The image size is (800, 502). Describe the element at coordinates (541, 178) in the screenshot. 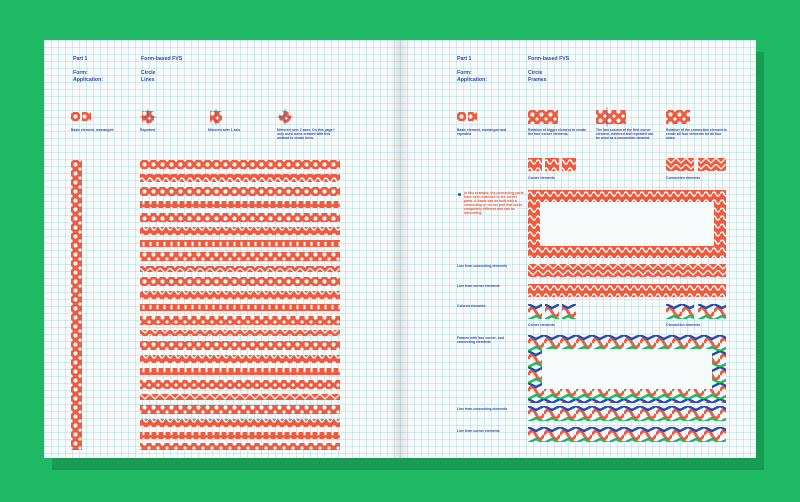

I see `corner-elements-label: Corner elements` at that location.